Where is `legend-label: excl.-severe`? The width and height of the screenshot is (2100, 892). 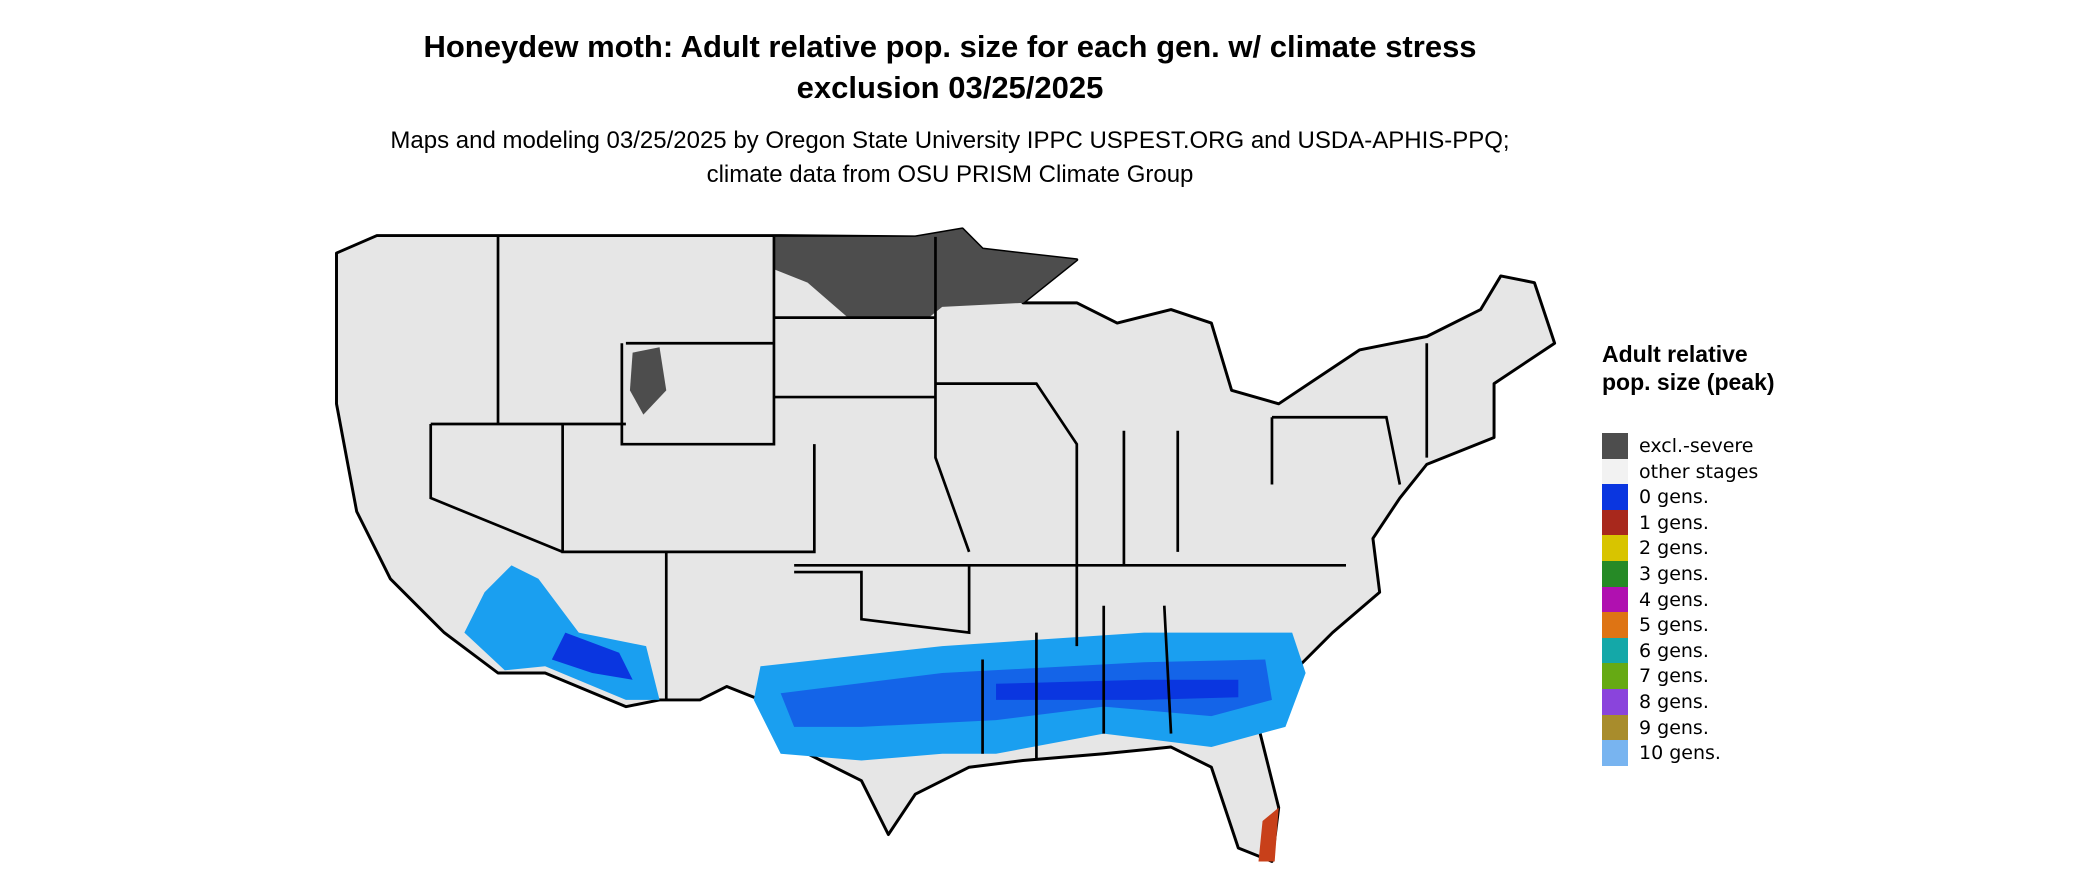 legend-label: excl.-severe is located at coordinates (1696, 446).